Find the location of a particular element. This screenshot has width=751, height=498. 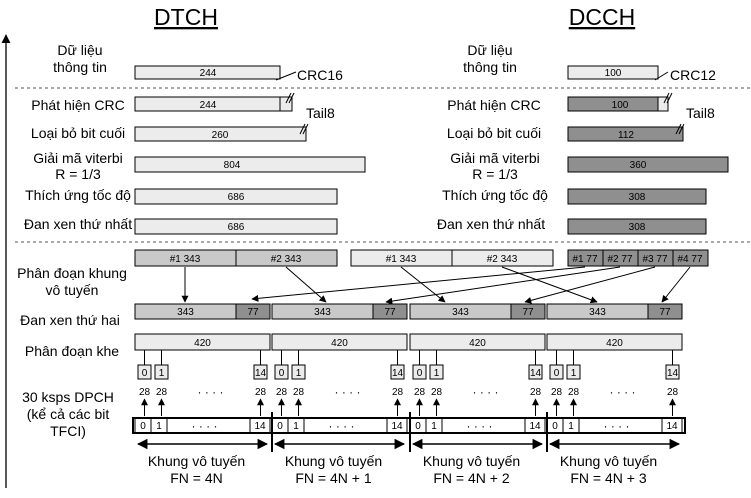

frame-4-dpch-dots: · · · · is located at coordinates (617, 426).